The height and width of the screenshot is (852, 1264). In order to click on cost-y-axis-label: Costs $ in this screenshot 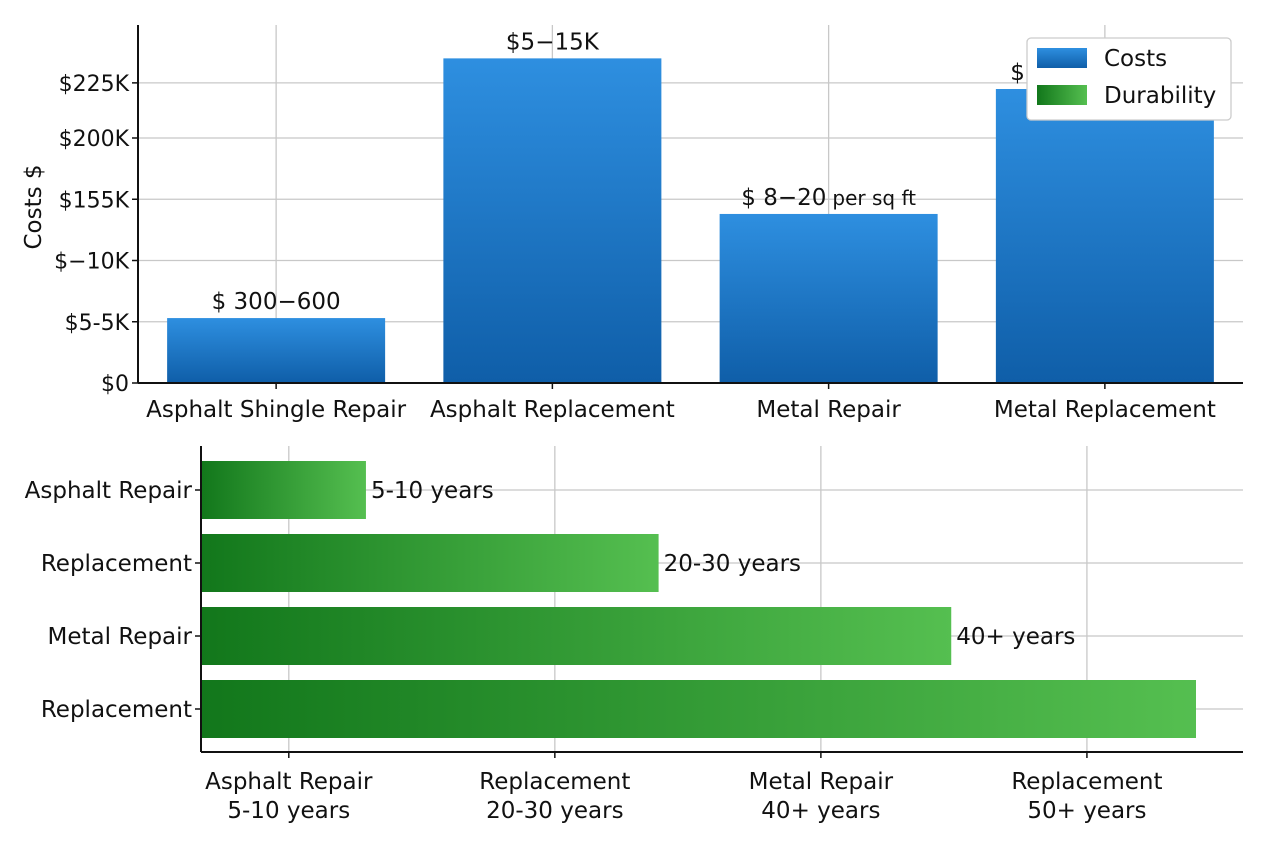, I will do `click(34, 206)`.